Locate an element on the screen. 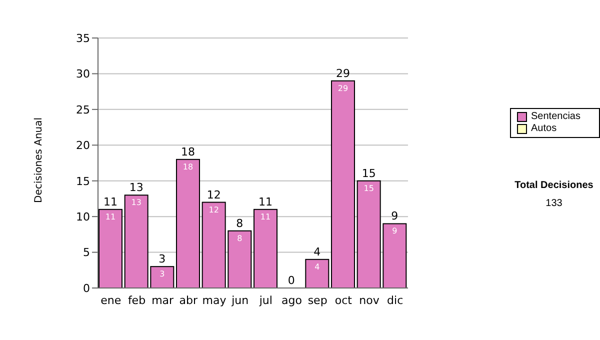 This screenshot has height=340, width=600. data-label: 3 is located at coordinates (162, 274).